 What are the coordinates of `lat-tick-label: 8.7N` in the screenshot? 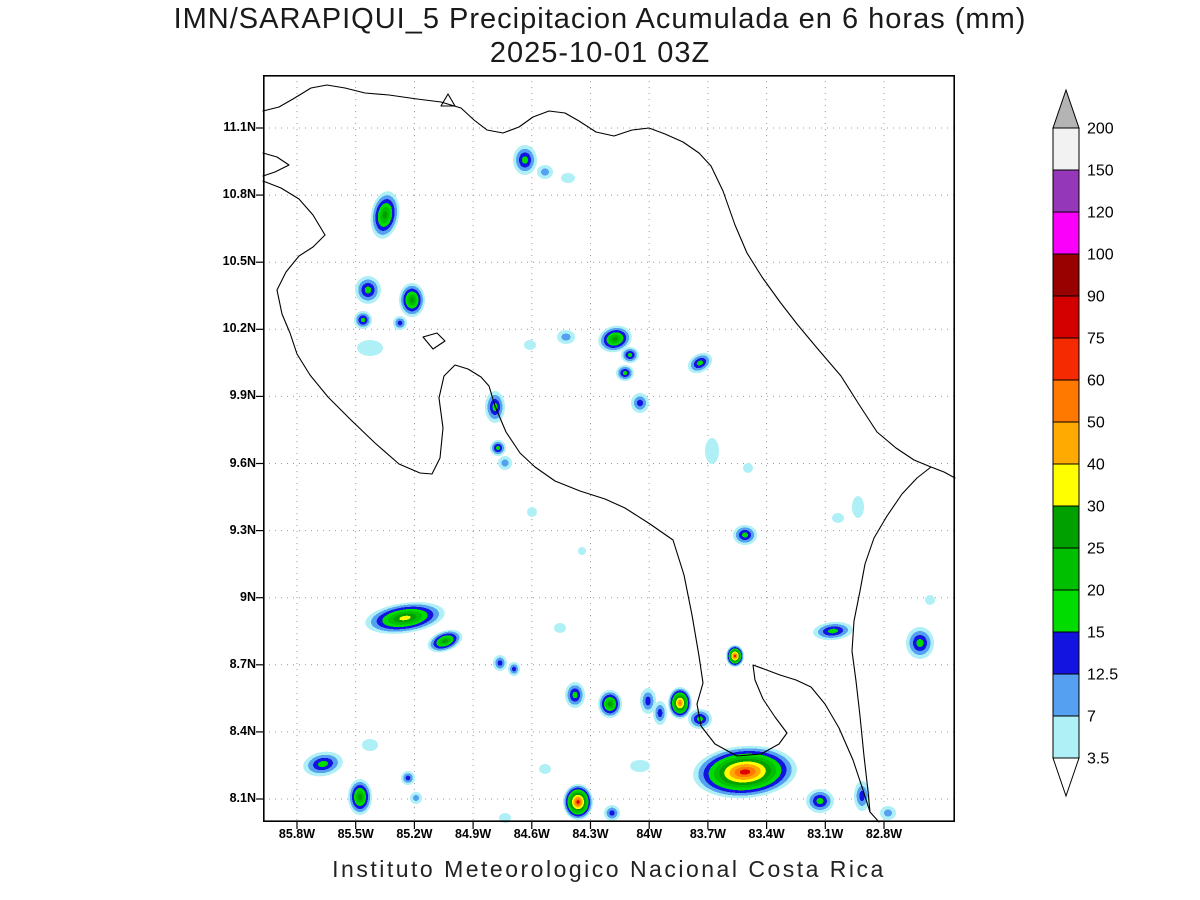 It's located at (242, 663).